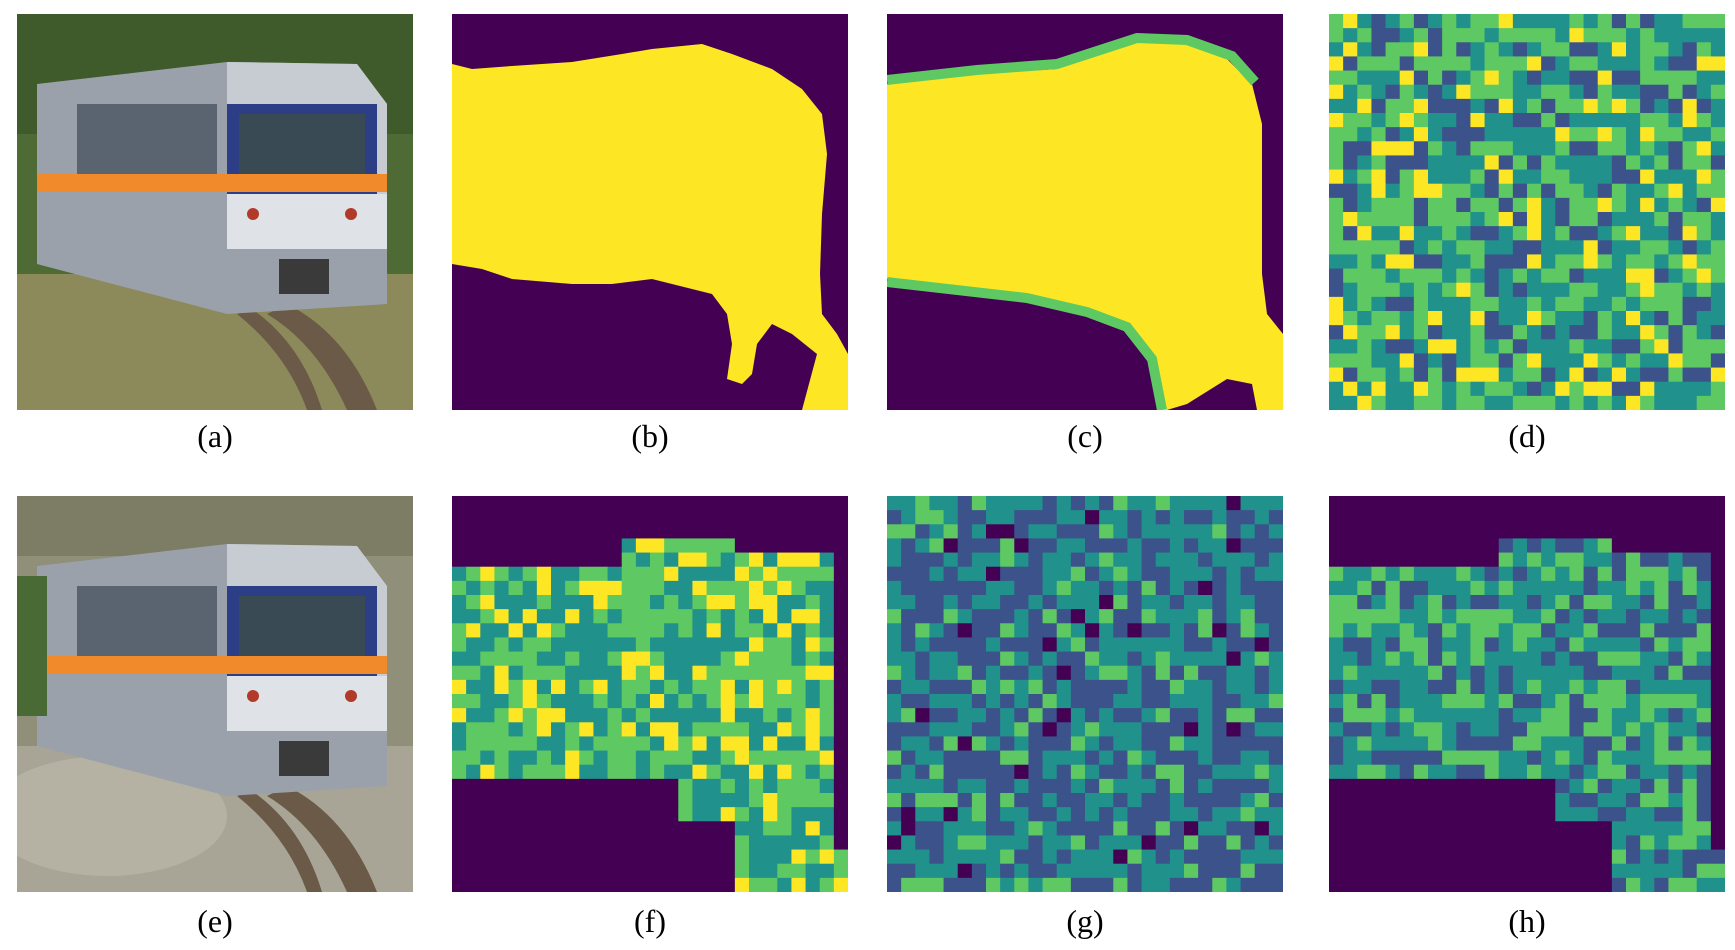  What do you see at coordinates (650, 694) in the screenshot?
I see `panel-f-masked-heatmap` at bounding box center [650, 694].